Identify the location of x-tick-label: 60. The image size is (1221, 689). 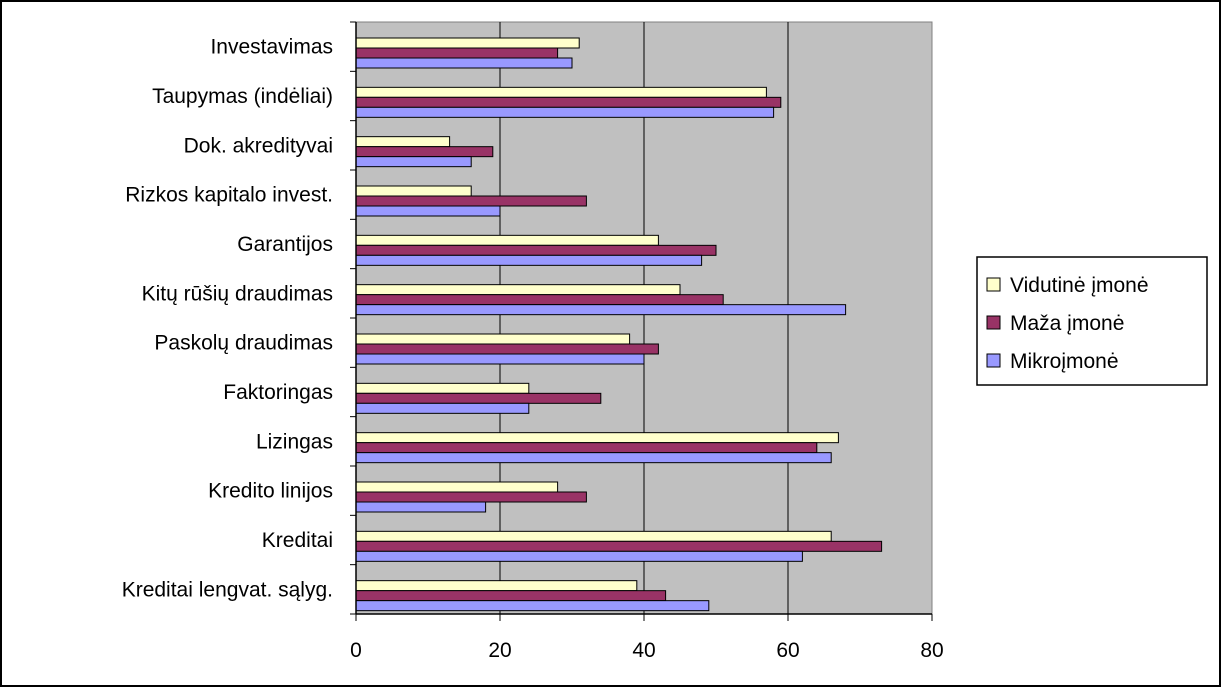
(787, 650).